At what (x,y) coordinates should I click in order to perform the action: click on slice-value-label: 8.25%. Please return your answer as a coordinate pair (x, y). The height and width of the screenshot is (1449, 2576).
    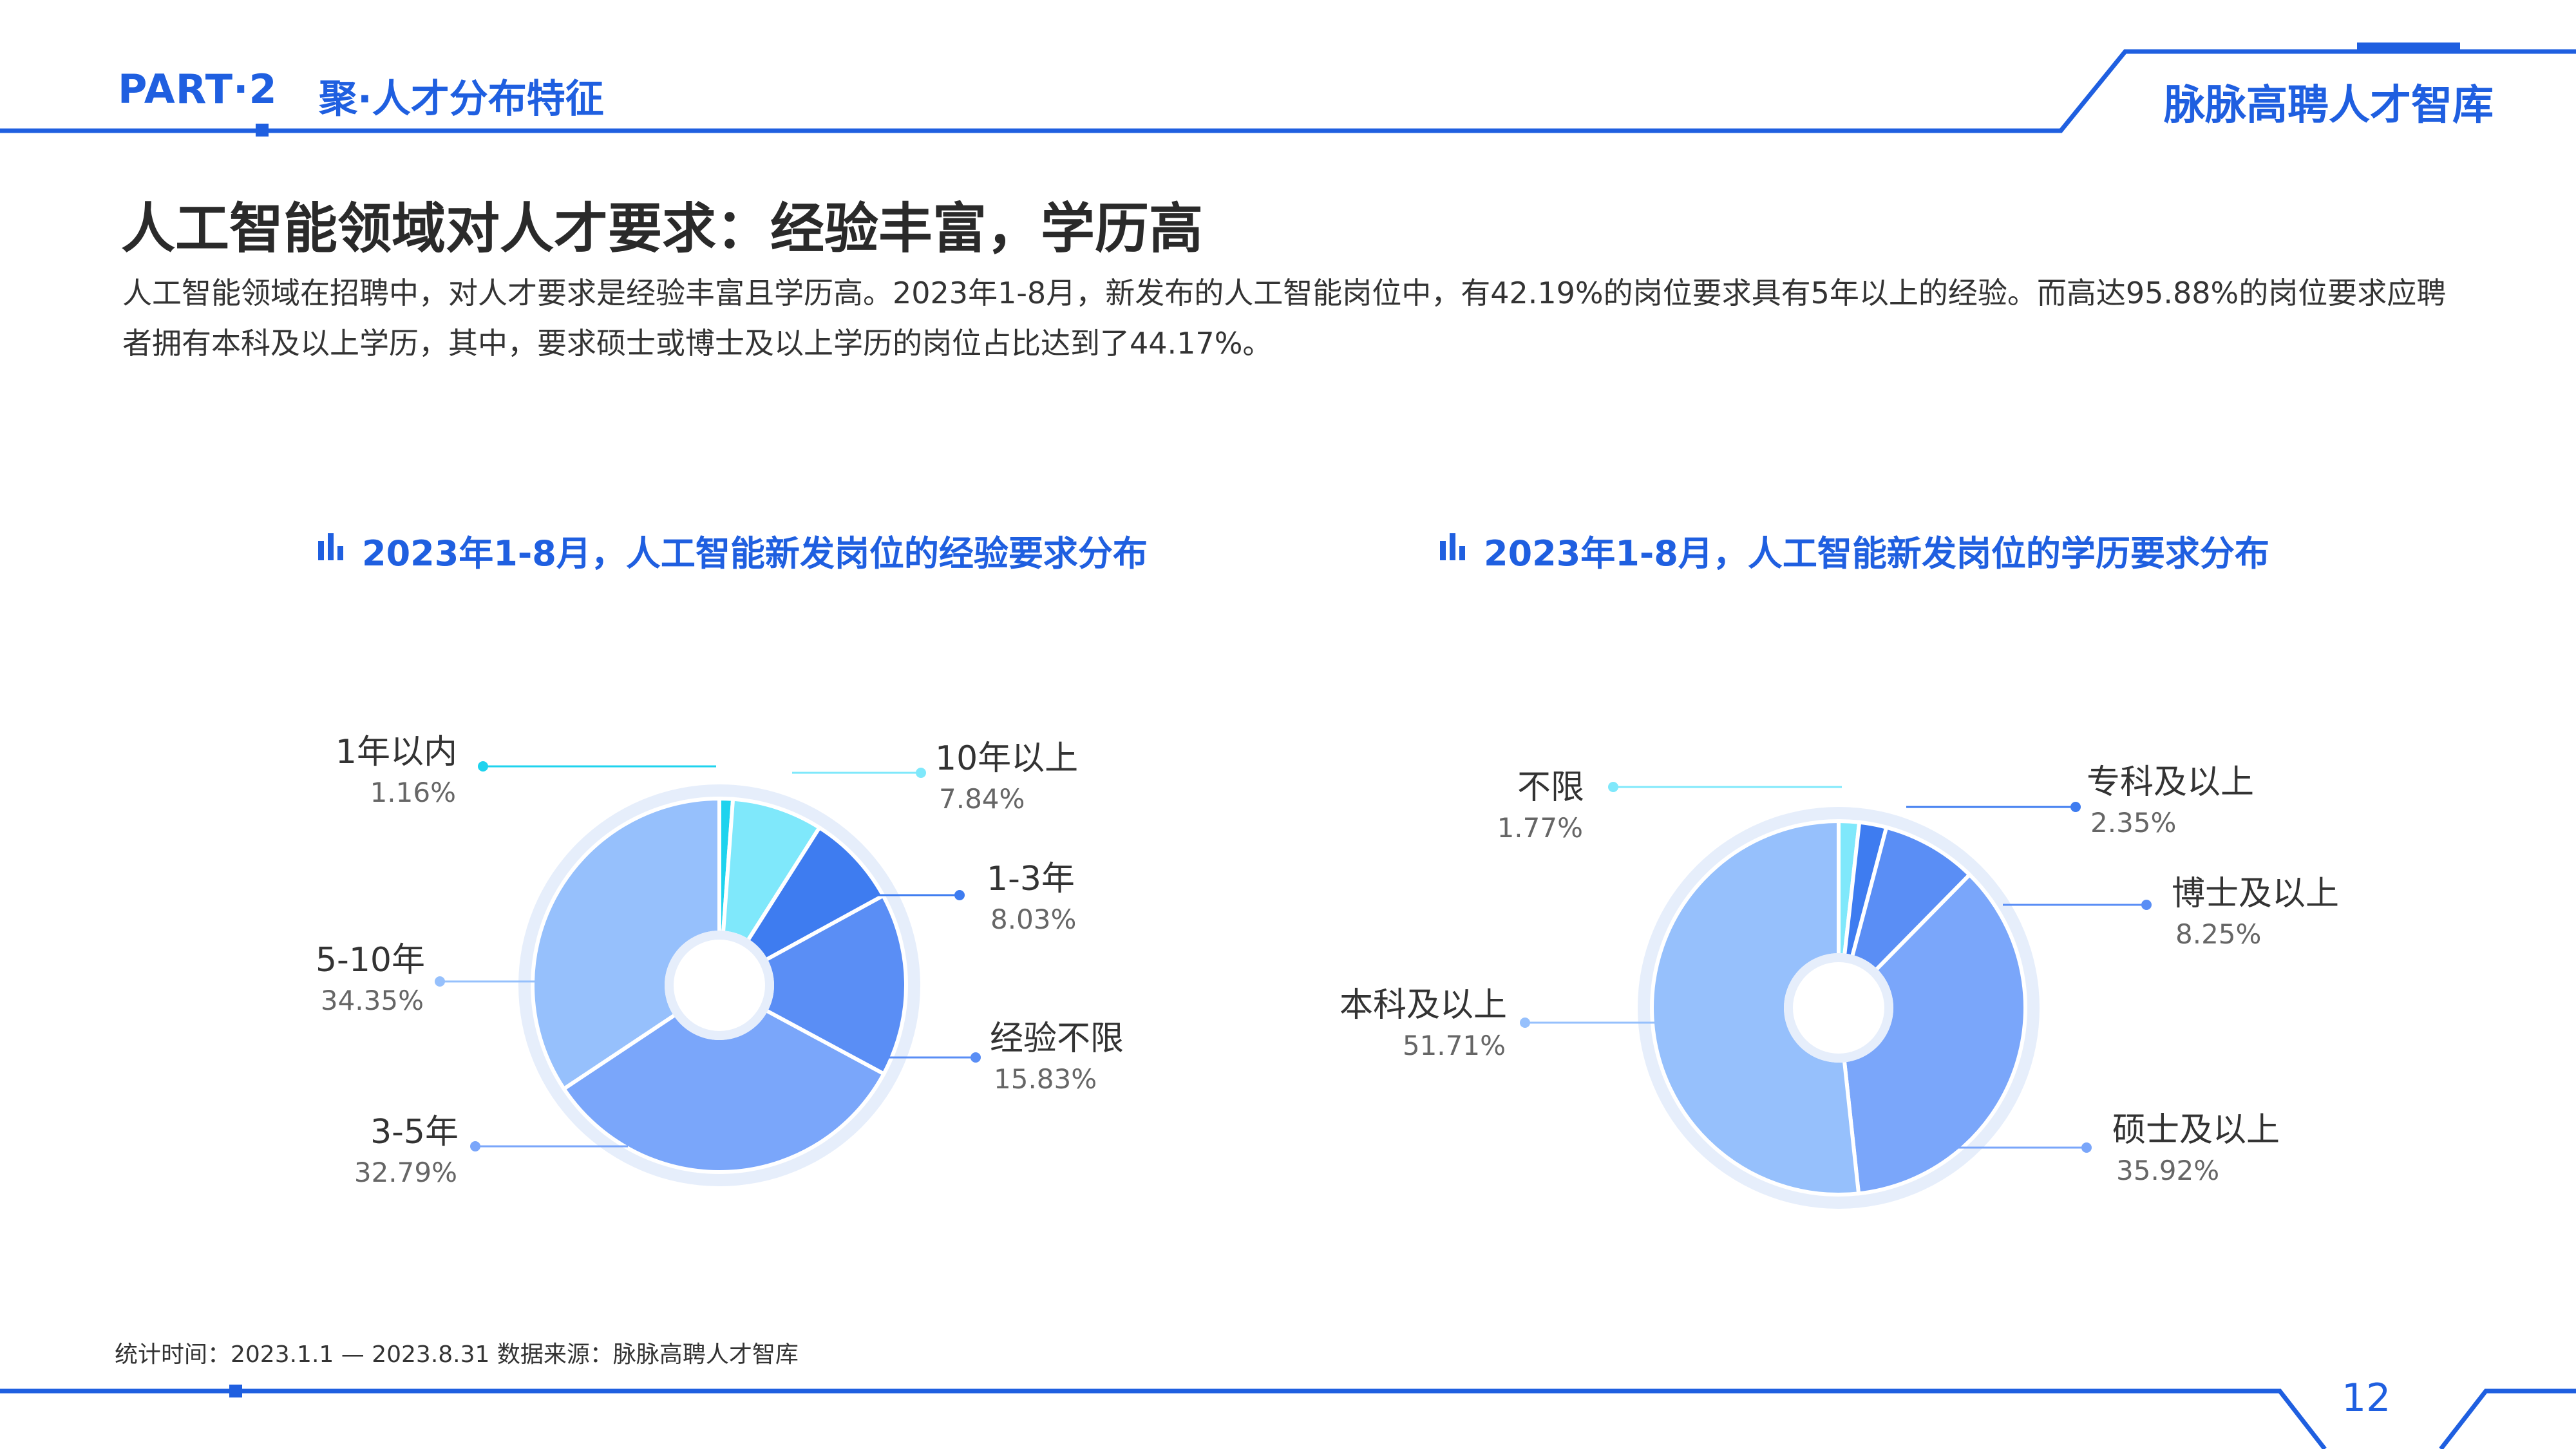
    Looking at the image, I should click on (2218, 934).